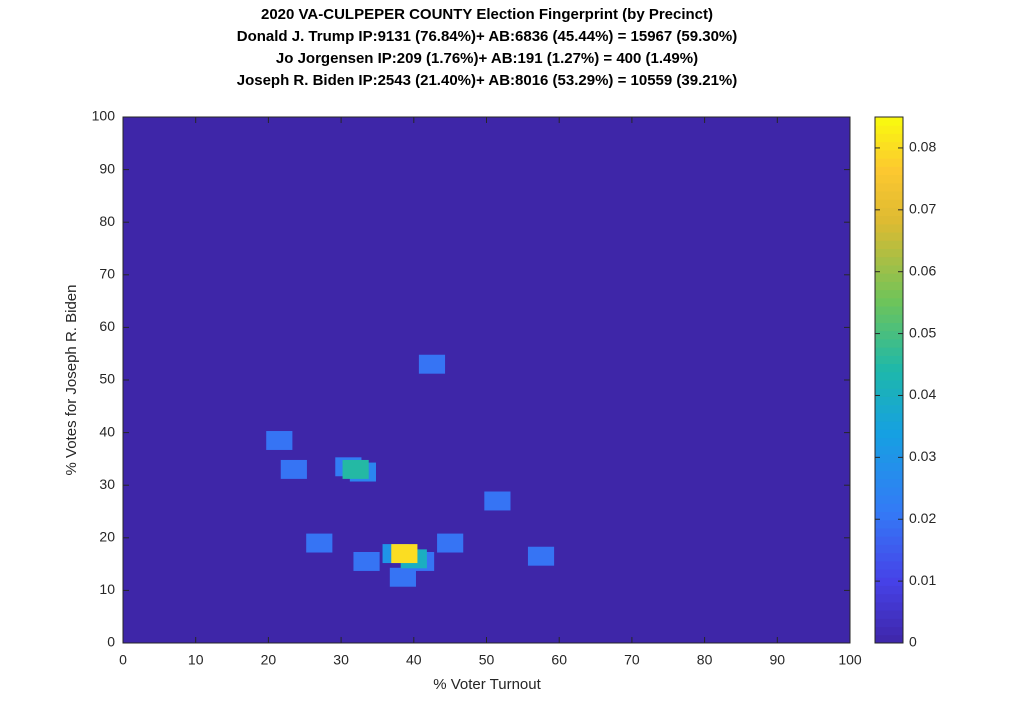 The image size is (1024, 724). Describe the element at coordinates (107, 221) in the screenshot. I see `y-tick-label: 80` at that location.